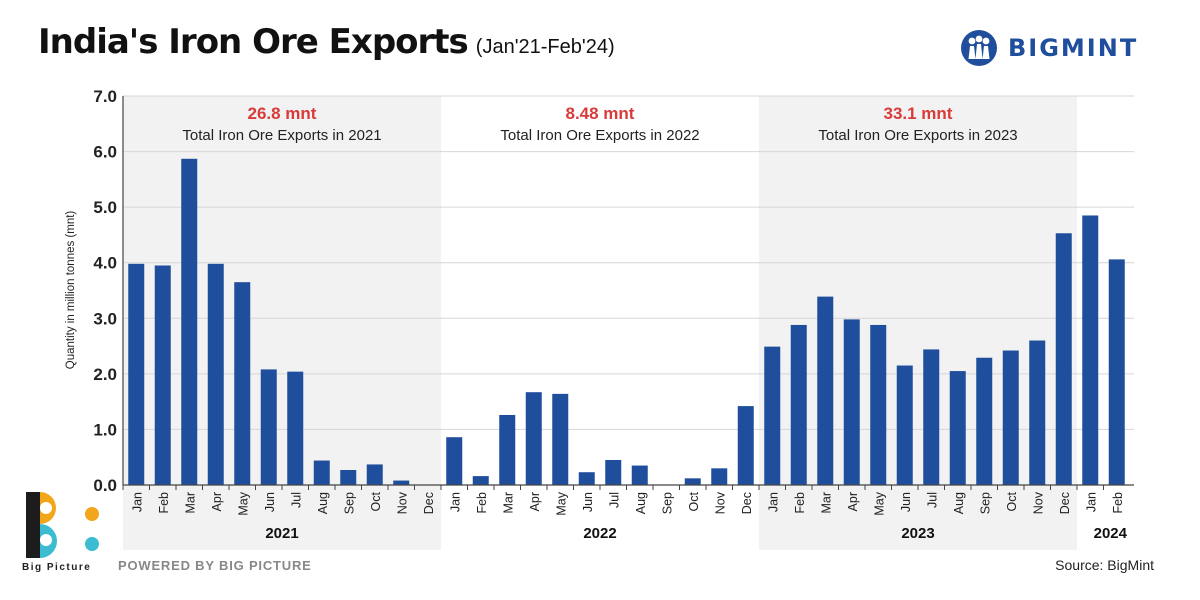 The width and height of the screenshot is (1200, 600). What do you see at coordinates (105, 429) in the screenshot?
I see `y-tick-label: 1.0` at bounding box center [105, 429].